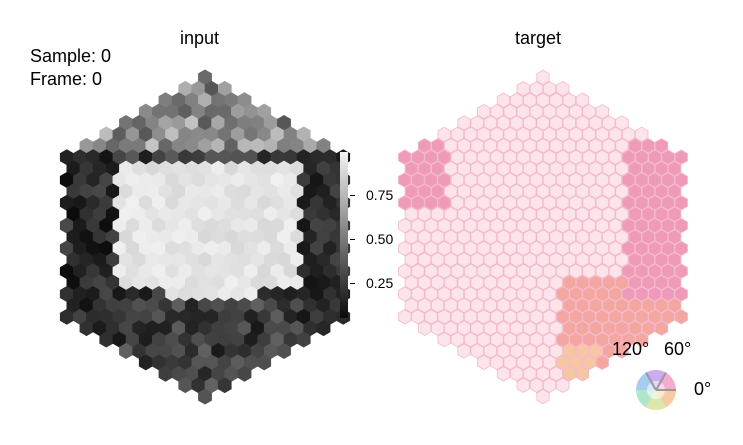 The image size is (743, 445). Describe the element at coordinates (344, 235) in the screenshot. I see `colorbar-gradient` at that location.